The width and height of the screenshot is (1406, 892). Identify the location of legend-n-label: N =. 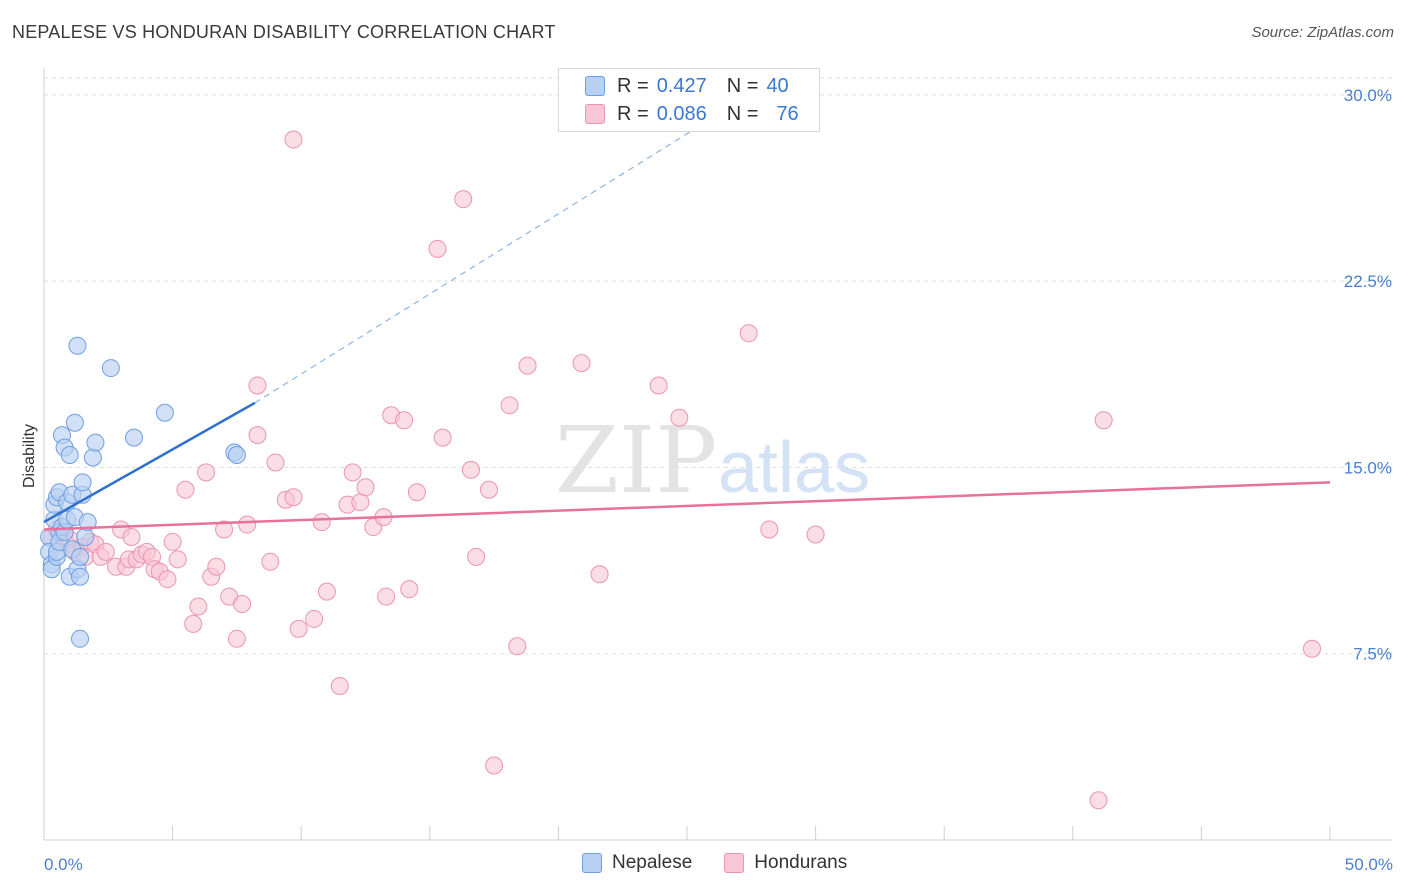
(742, 85).